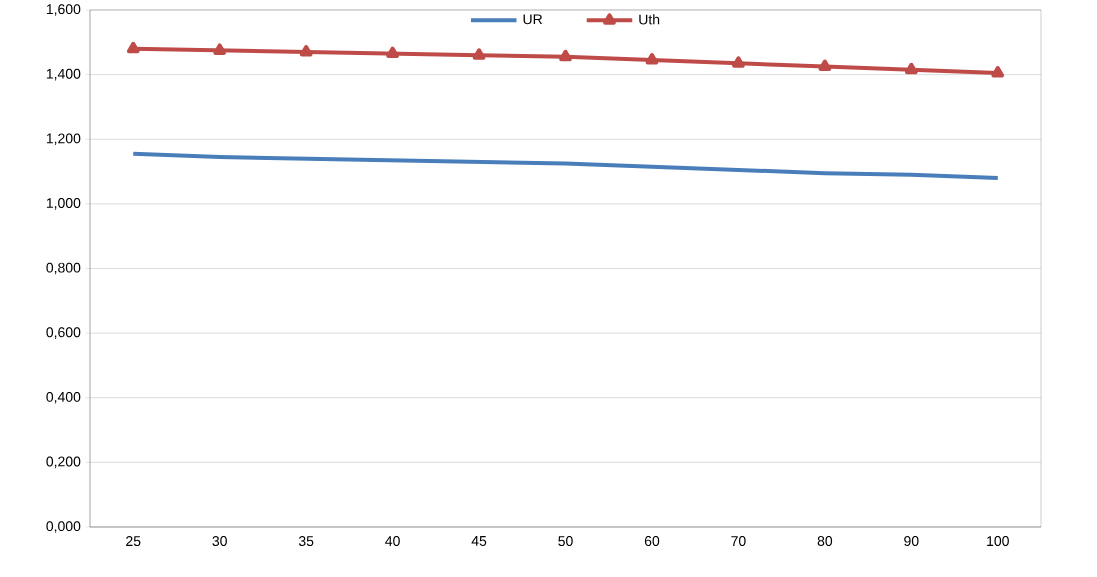 This screenshot has height=577, width=1097. Describe the element at coordinates (392, 541) in the screenshot. I see `x-tick-label: 40` at that location.